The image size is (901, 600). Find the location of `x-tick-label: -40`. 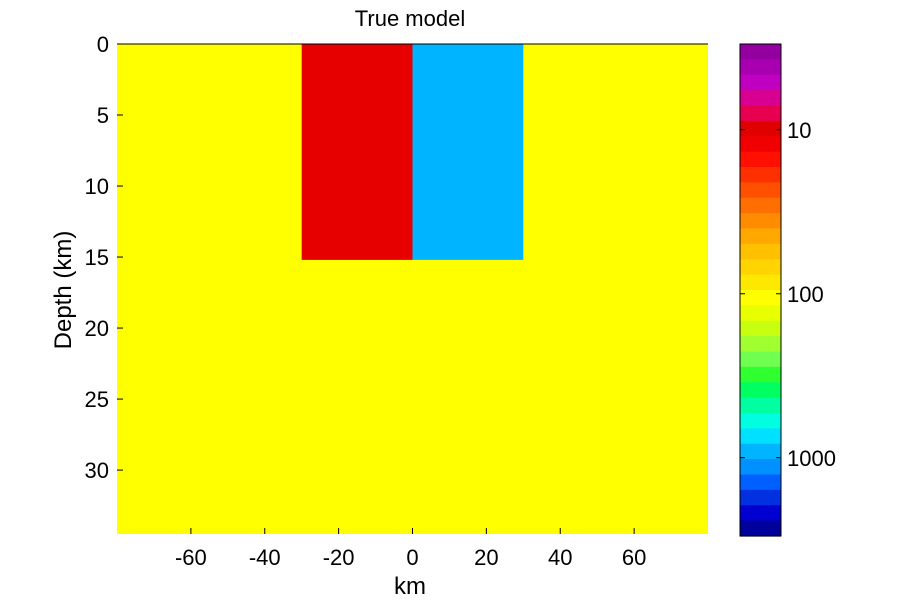

x-tick-label: -40 is located at coordinates (265, 557).